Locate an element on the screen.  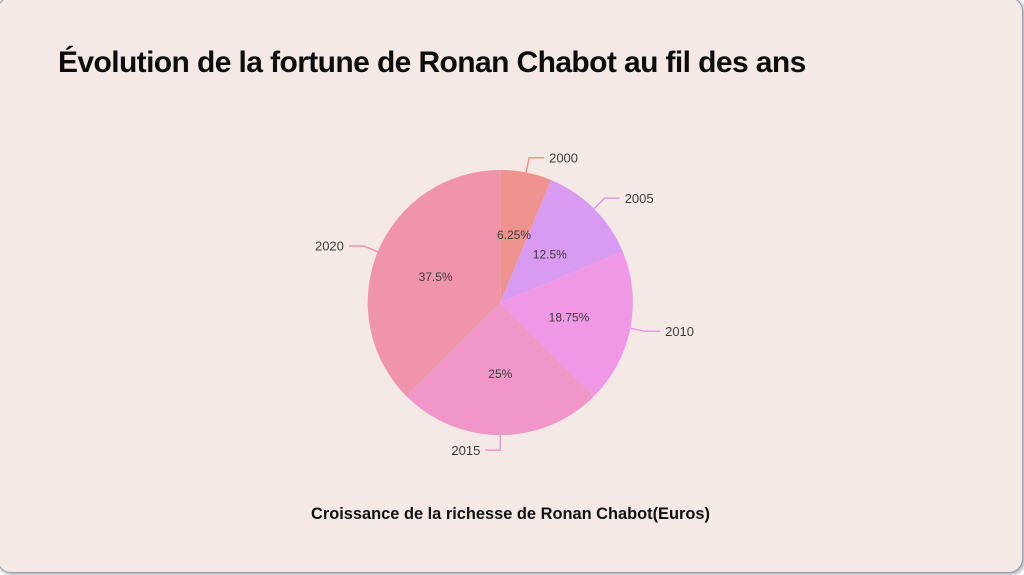
svg-text: 18.75% is located at coordinates (569, 318).